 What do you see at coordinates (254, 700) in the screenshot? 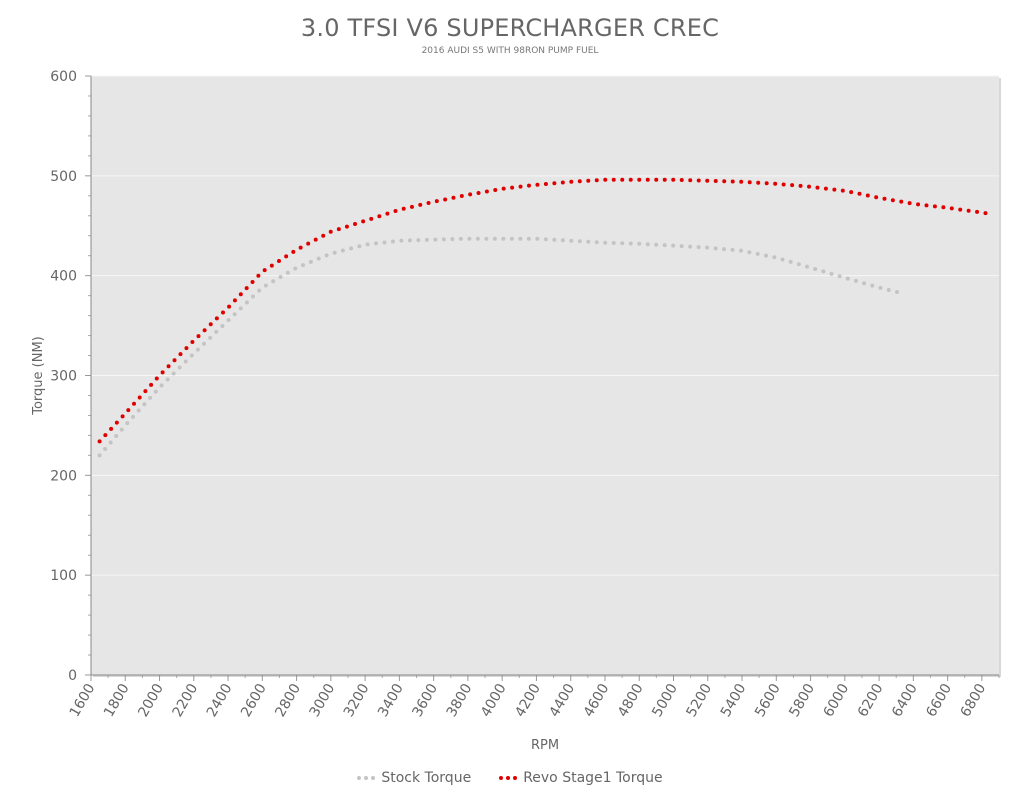
I see `x-tick-label-2600: 2600` at bounding box center [254, 700].